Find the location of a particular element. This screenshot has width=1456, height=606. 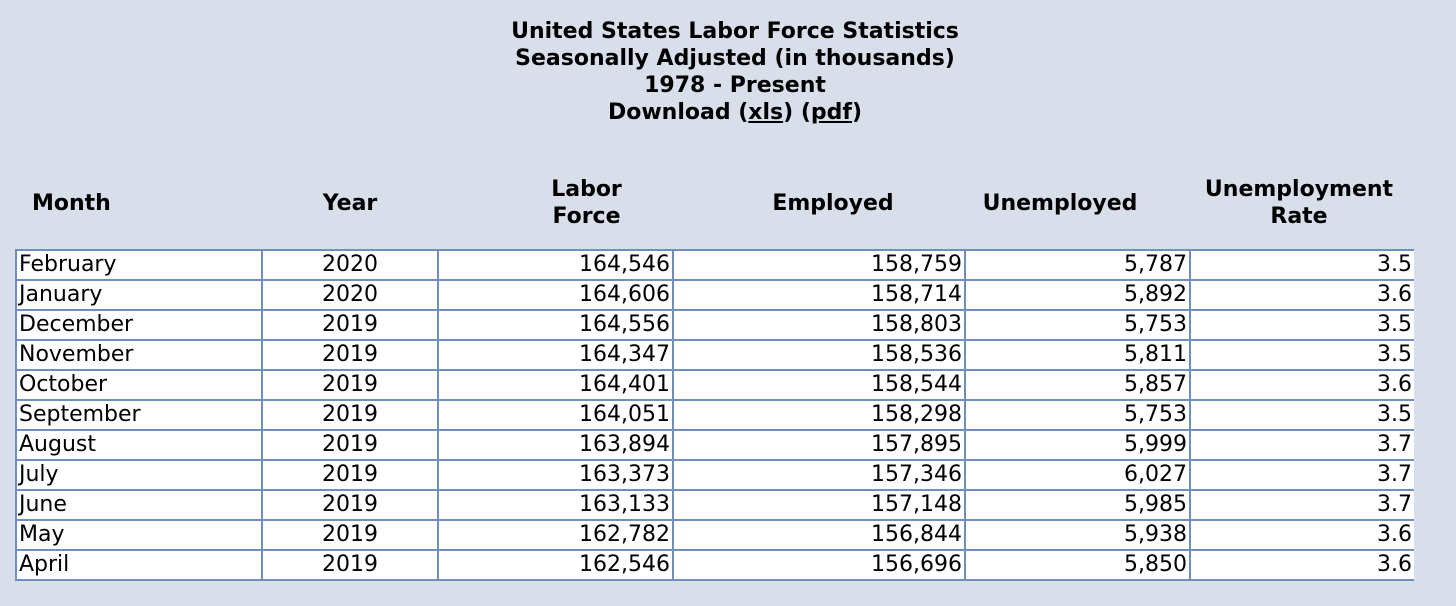

table-row: July 2019 163,373 157,346 6,027 3.7 is located at coordinates (714, 475).